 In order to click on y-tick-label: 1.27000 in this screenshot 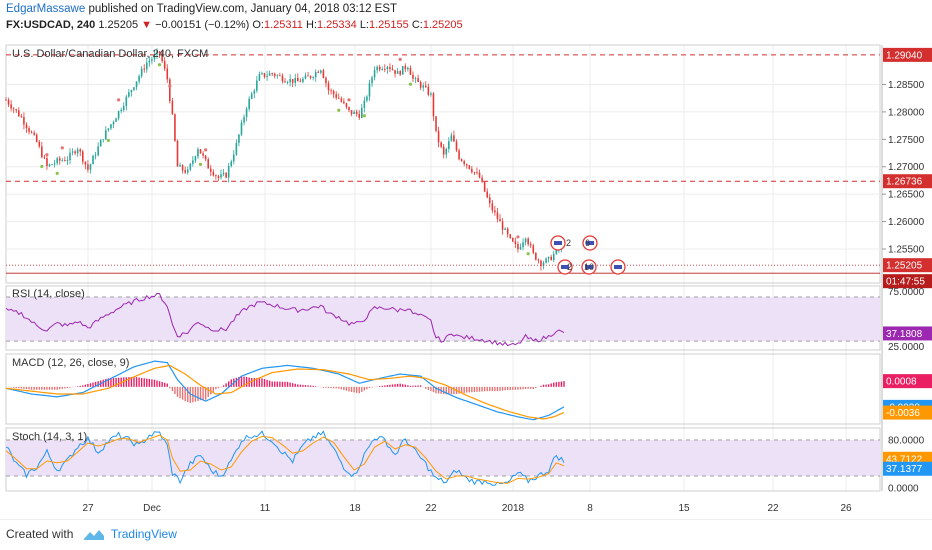, I will do `click(906, 167)`.